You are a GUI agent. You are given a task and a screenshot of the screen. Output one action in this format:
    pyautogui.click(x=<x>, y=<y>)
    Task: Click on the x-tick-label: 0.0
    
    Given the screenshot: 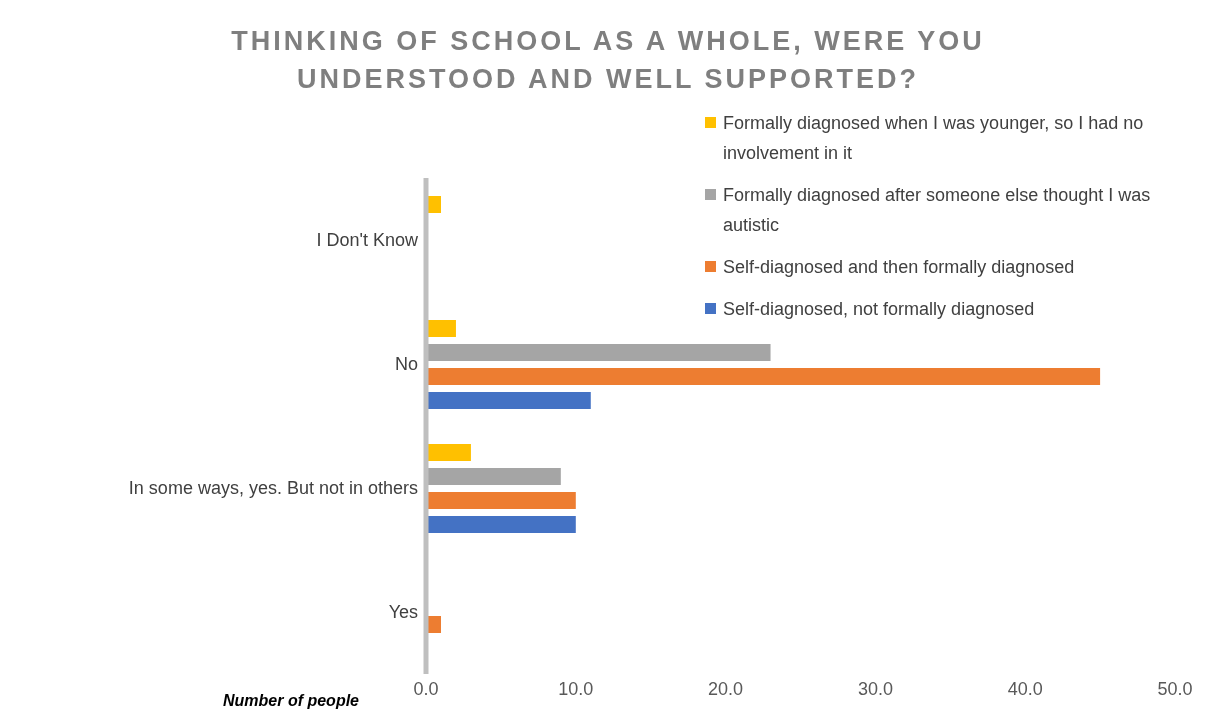 What is the action you would take?
    pyautogui.click(x=426, y=688)
    